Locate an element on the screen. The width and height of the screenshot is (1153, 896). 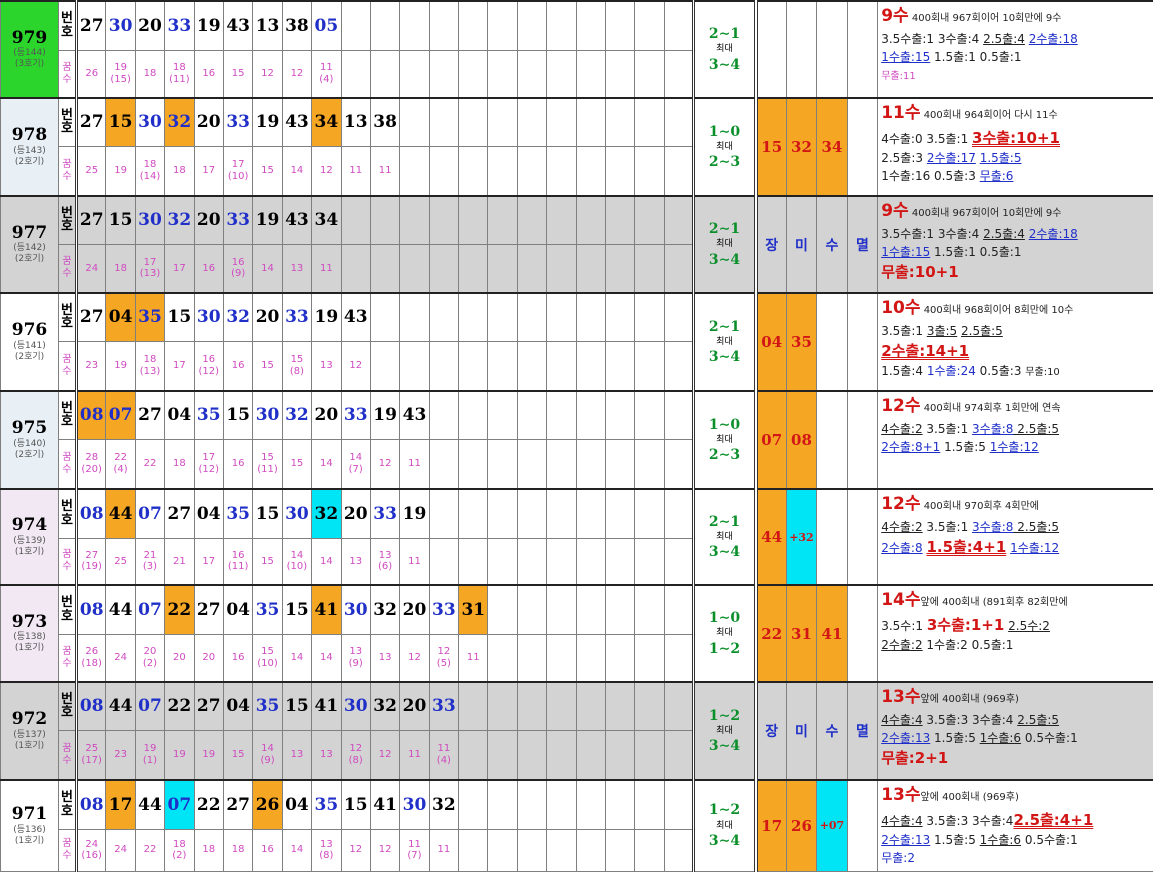
notes-segment: 2수출:2 is located at coordinates (902, 645).